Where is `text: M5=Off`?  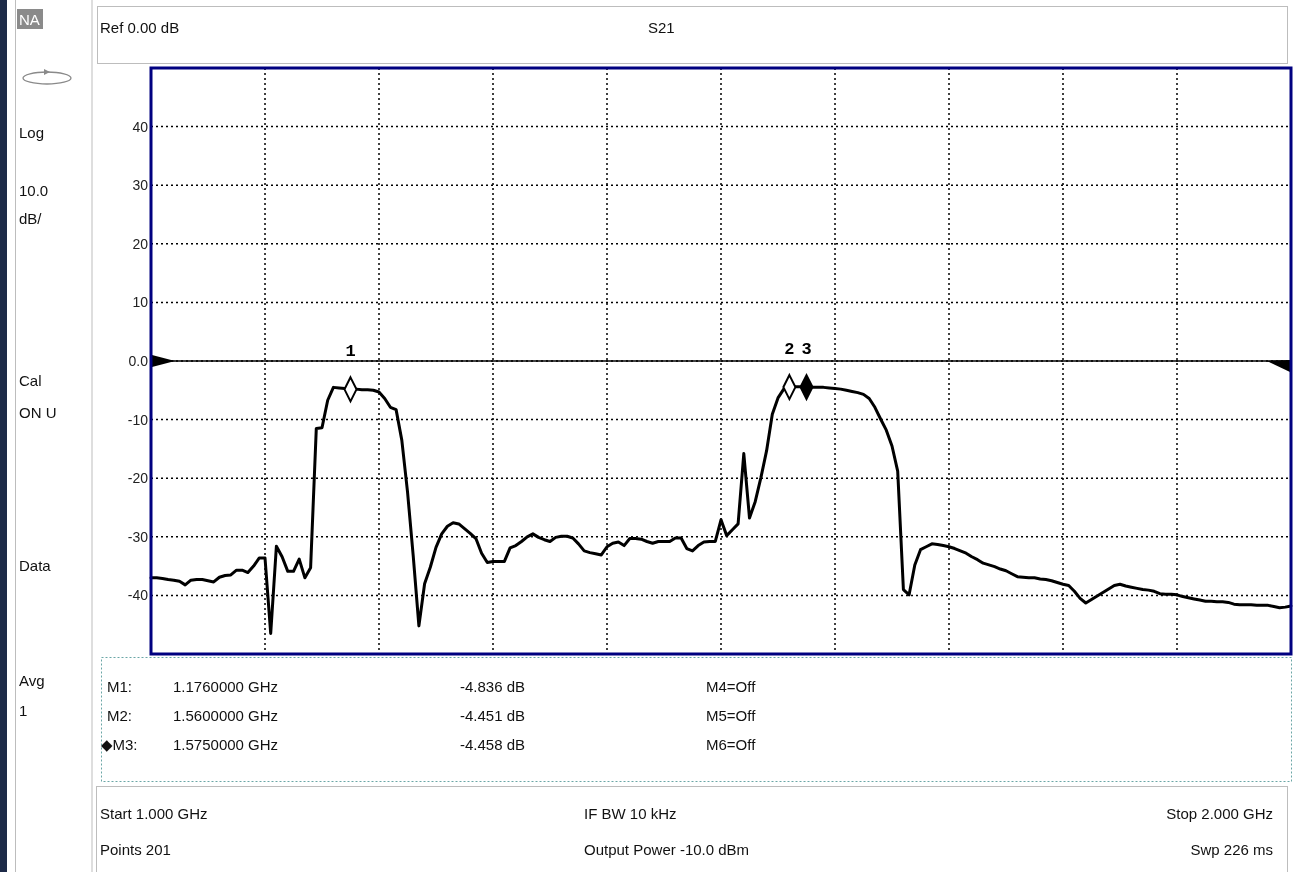 text: M5=Off is located at coordinates (731, 715).